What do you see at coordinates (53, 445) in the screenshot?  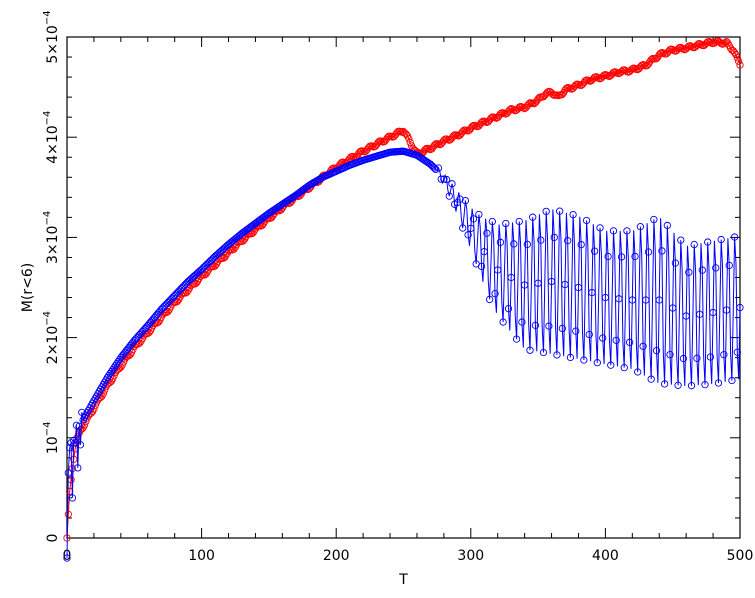 I see `y-tick-mantissa: 10` at bounding box center [53, 445].